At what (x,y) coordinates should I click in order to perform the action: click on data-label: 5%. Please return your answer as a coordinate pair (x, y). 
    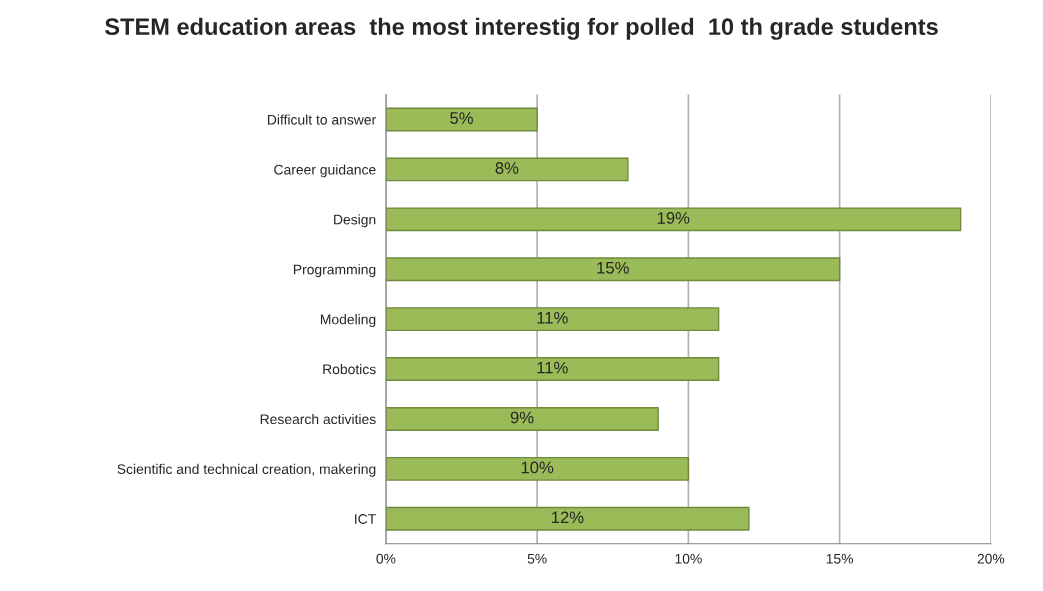
    Looking at the image, I should click on (461, 118).